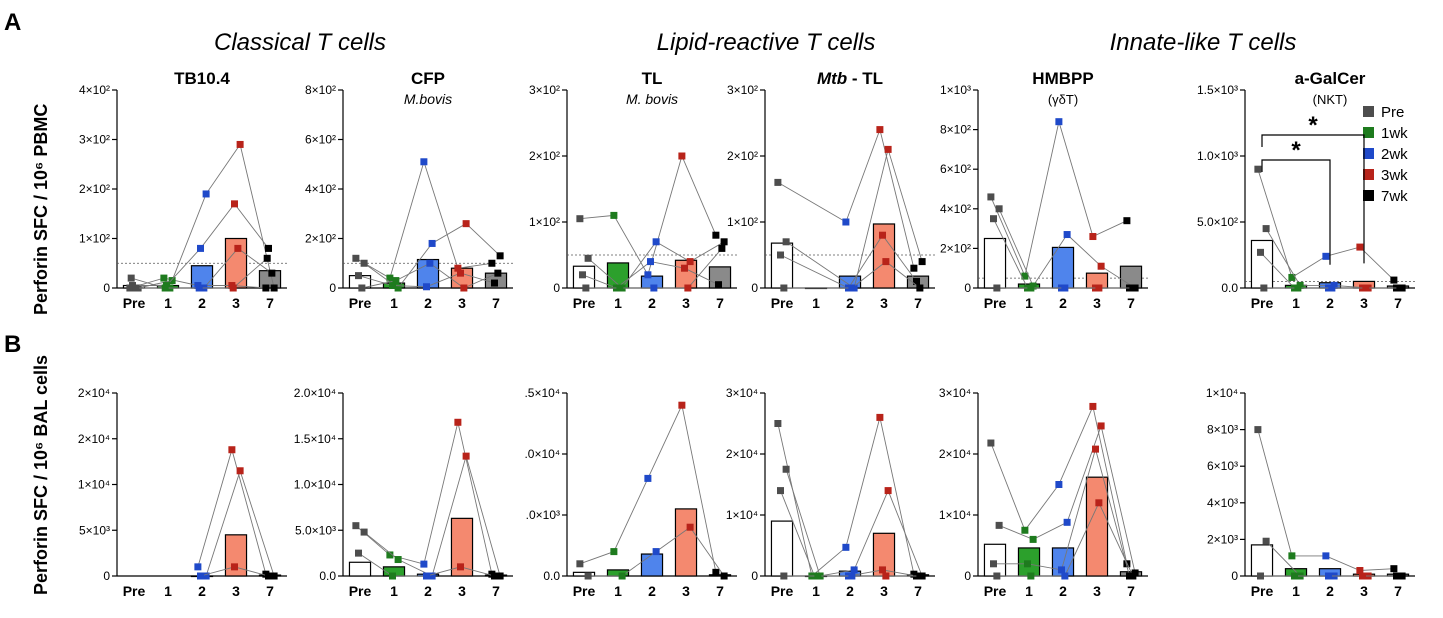 This screenshot has width=1443, height=618. I want to click on legend-label: 2wk, so click(1394, 154).